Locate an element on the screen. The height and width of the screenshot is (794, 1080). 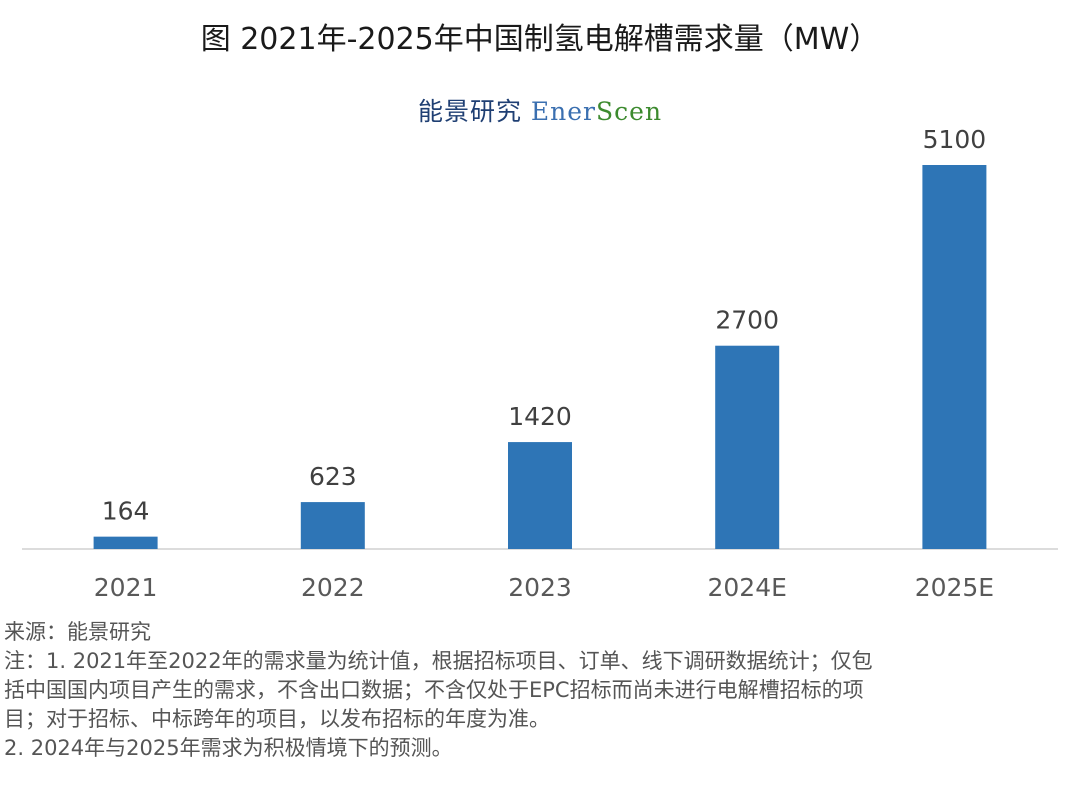
logo-en-a: Ener is located at coordinates (563, 111).